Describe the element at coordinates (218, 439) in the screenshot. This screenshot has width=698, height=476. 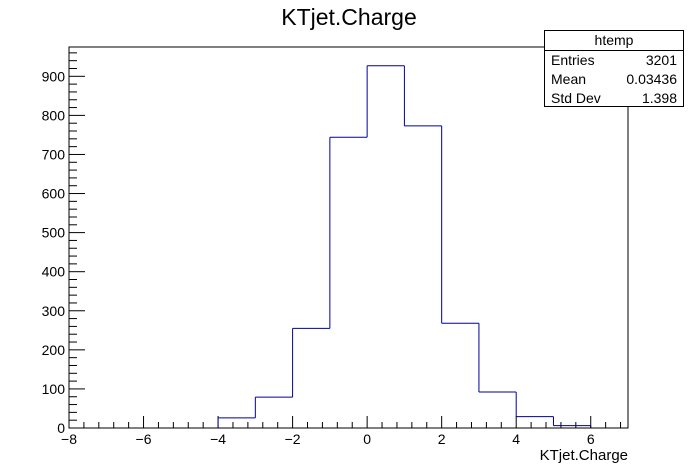
I see `x-tick-label: −4` at that location.